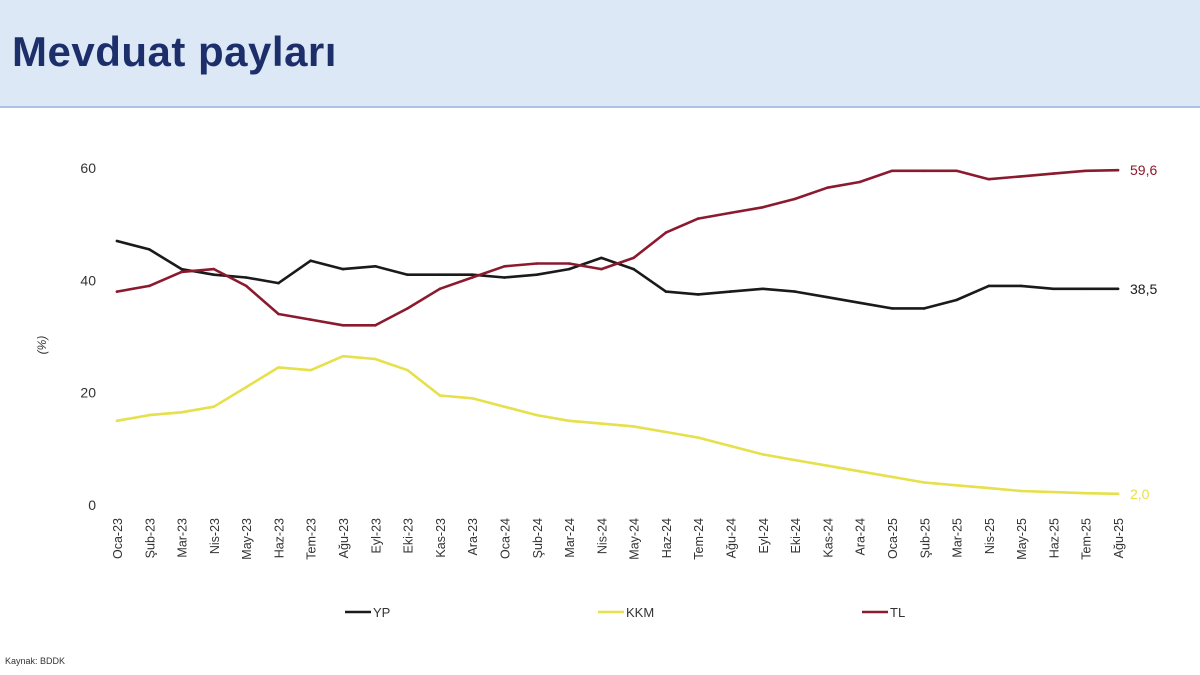 This screenshot has height=675, width=1200. Describe the element at coordinates (1143, 170) in the screenshot. I see `end-label-tl: 59,6` at that location.